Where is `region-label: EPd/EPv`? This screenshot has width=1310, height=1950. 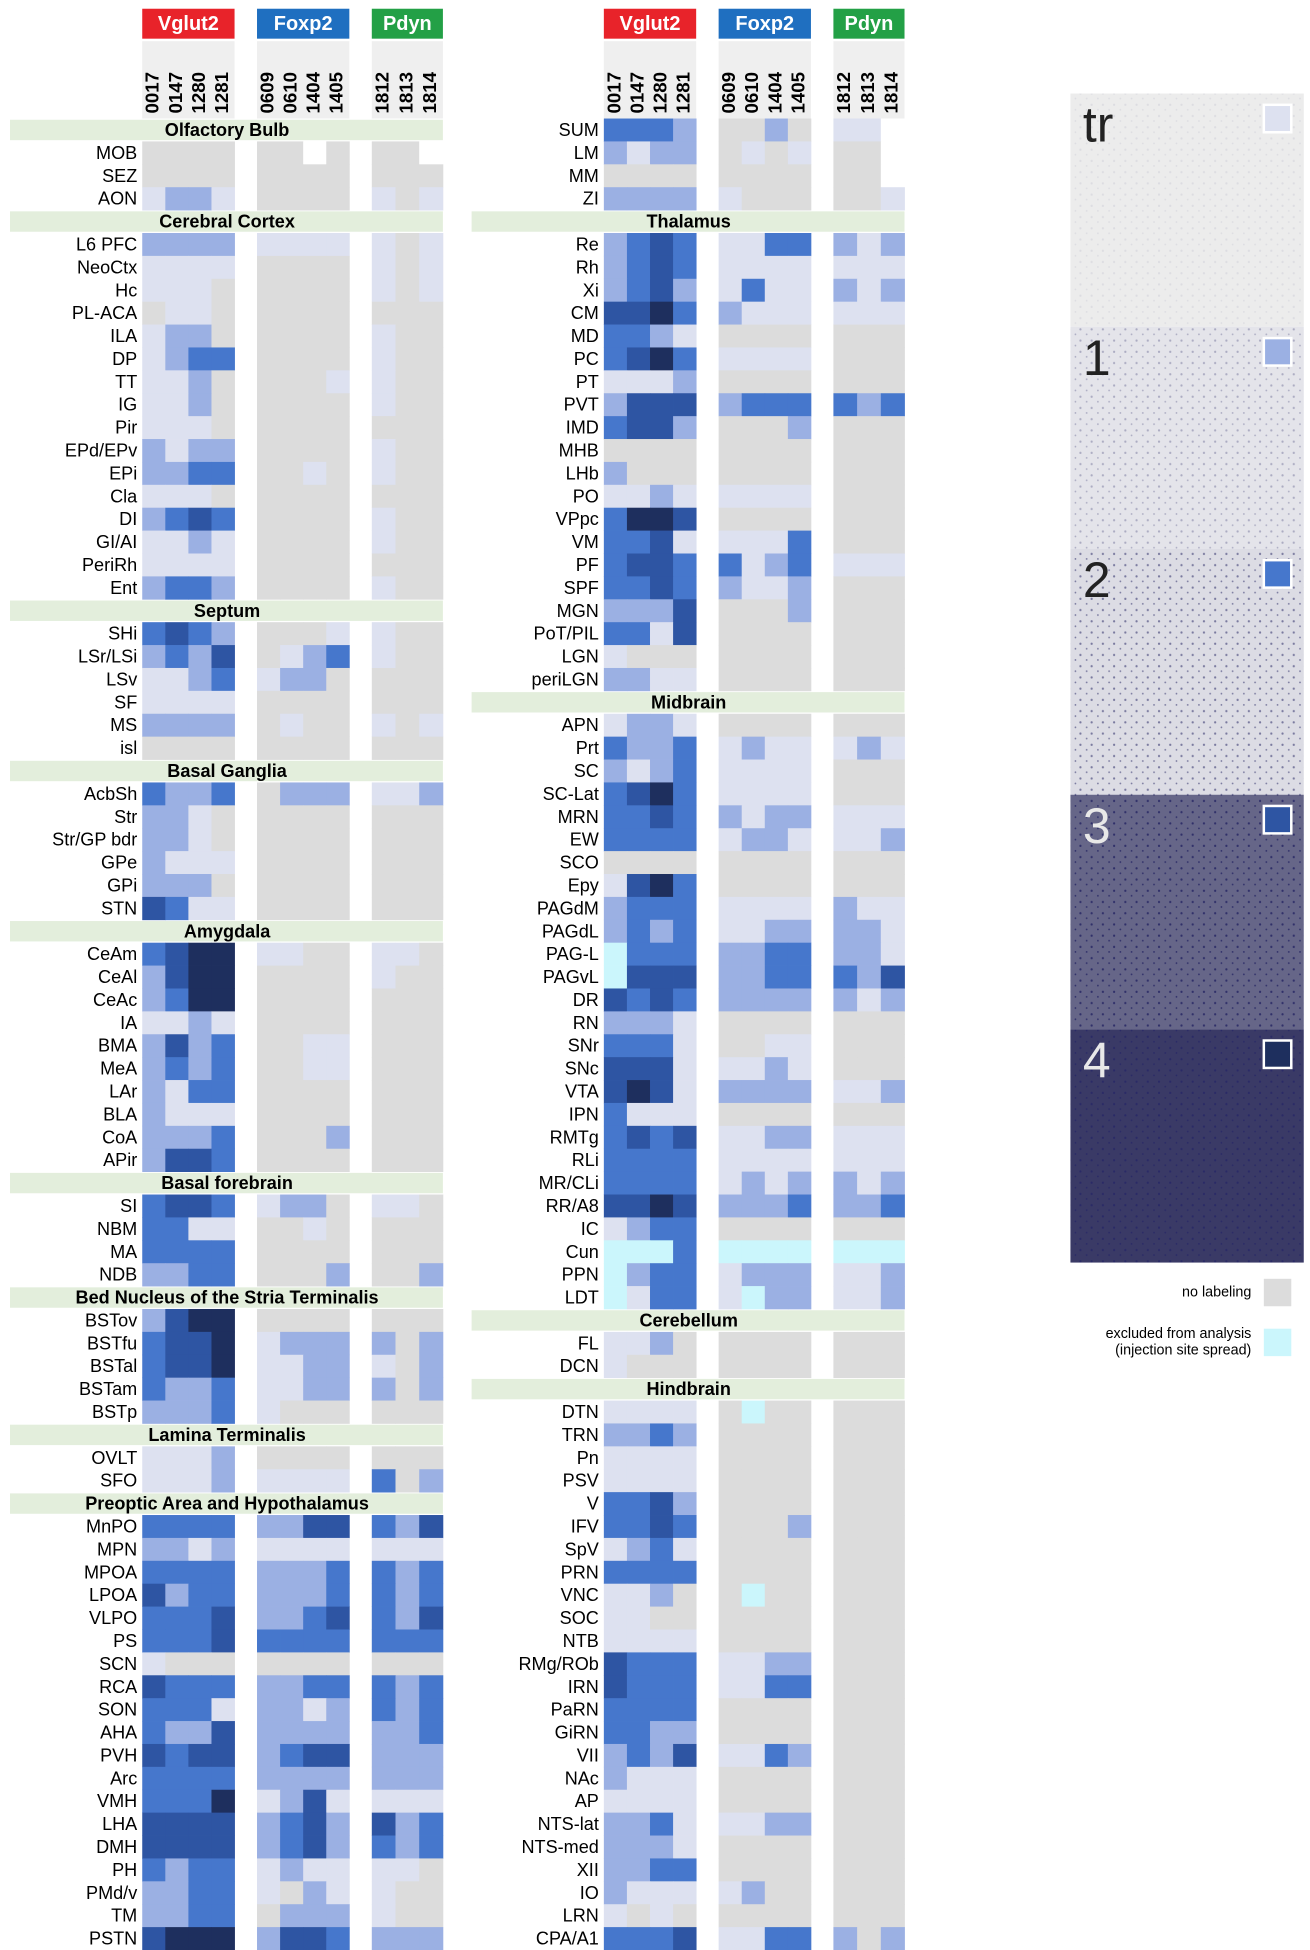
region-label: EPd/EPv is located at coordinates (101, 451).